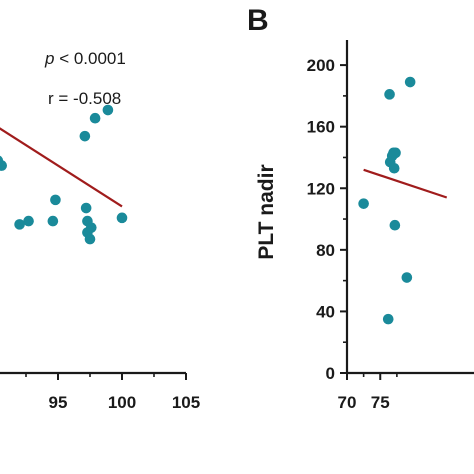  What do you see at coordinates (347, 402) in the screenshot?
I see `x-tick-label: 70` at bounding box center [347, 402].